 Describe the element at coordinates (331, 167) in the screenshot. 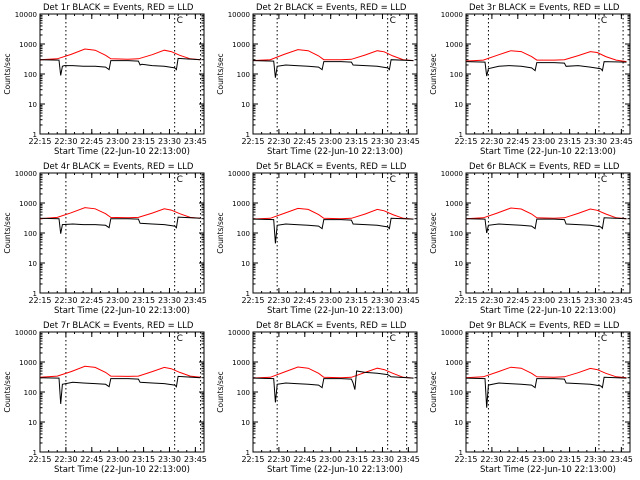

I see `panel-title: Det 5r BLACK = Events, RED = LLD` at that location.